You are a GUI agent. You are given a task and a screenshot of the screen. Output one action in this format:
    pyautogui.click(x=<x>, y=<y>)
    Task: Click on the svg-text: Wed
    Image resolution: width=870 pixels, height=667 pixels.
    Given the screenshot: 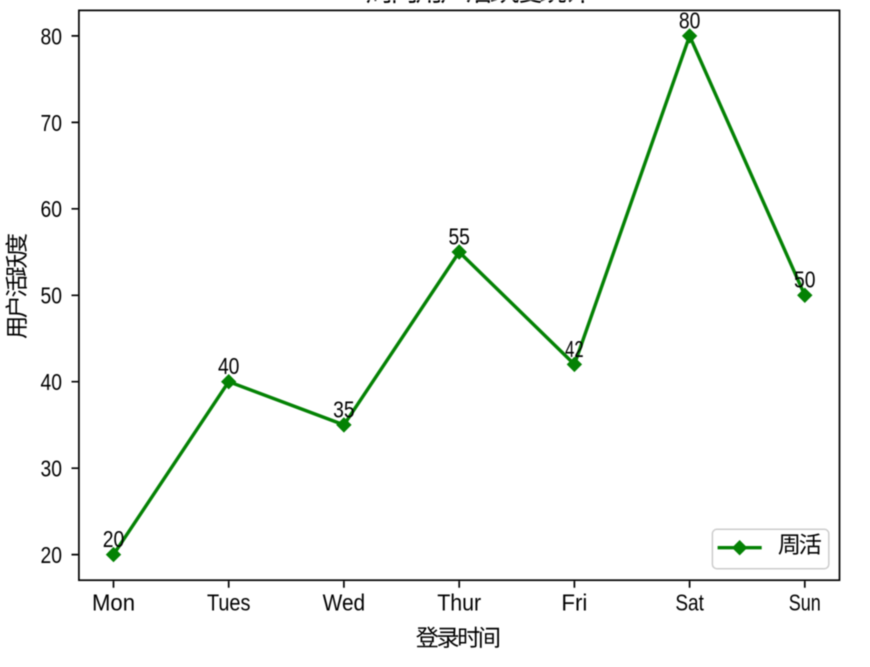 What is the action you would take?
    pyautogui.click(x=344, y=603)
    